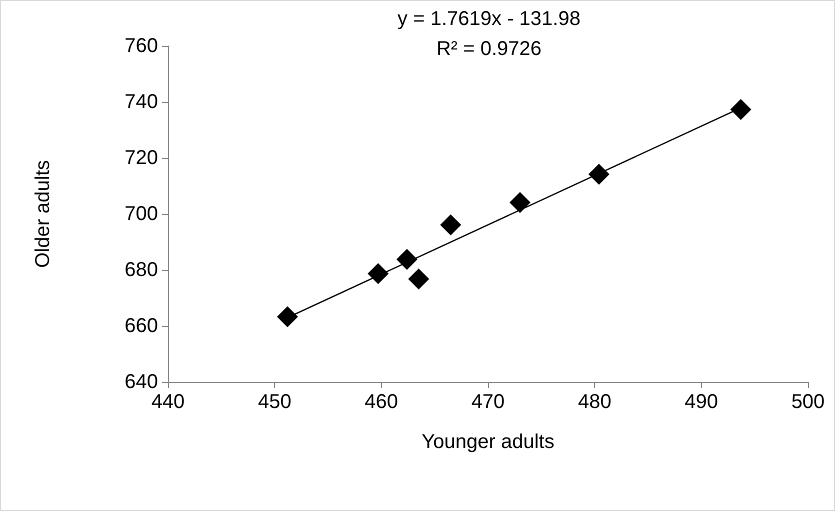 Image resolution: width=835 pixels, height=511 pixels. I want to click on x-tick-label: 450, so click(275, 402).